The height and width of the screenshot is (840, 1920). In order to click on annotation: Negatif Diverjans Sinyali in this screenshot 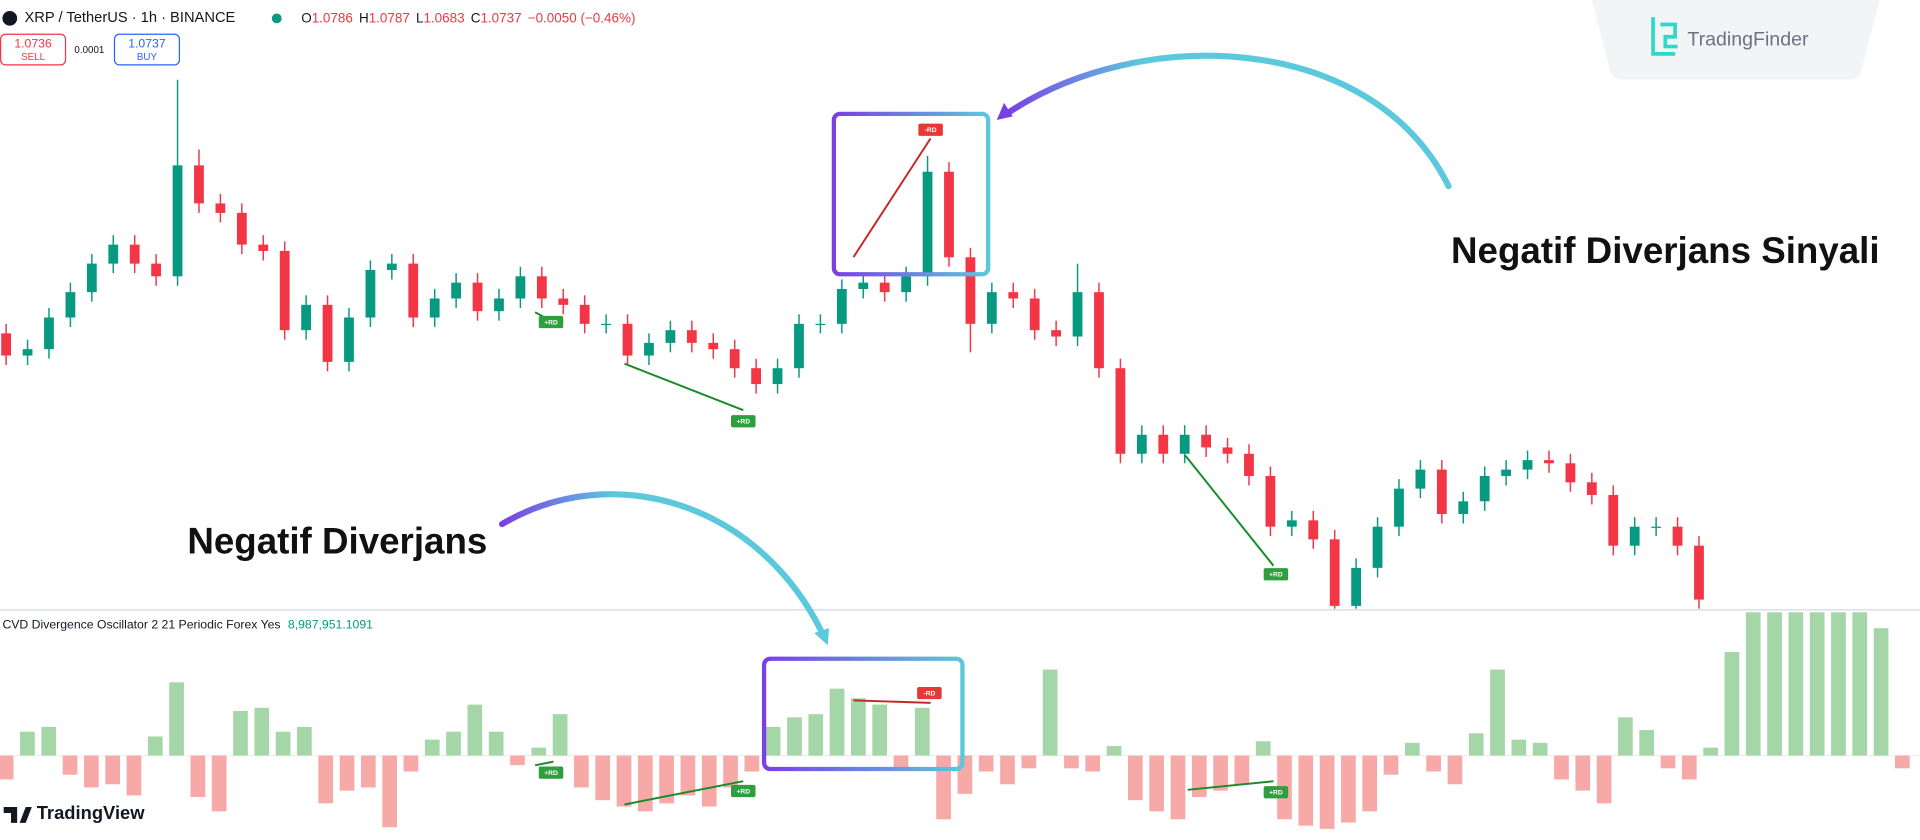, I will do `click(1665, 250)`.